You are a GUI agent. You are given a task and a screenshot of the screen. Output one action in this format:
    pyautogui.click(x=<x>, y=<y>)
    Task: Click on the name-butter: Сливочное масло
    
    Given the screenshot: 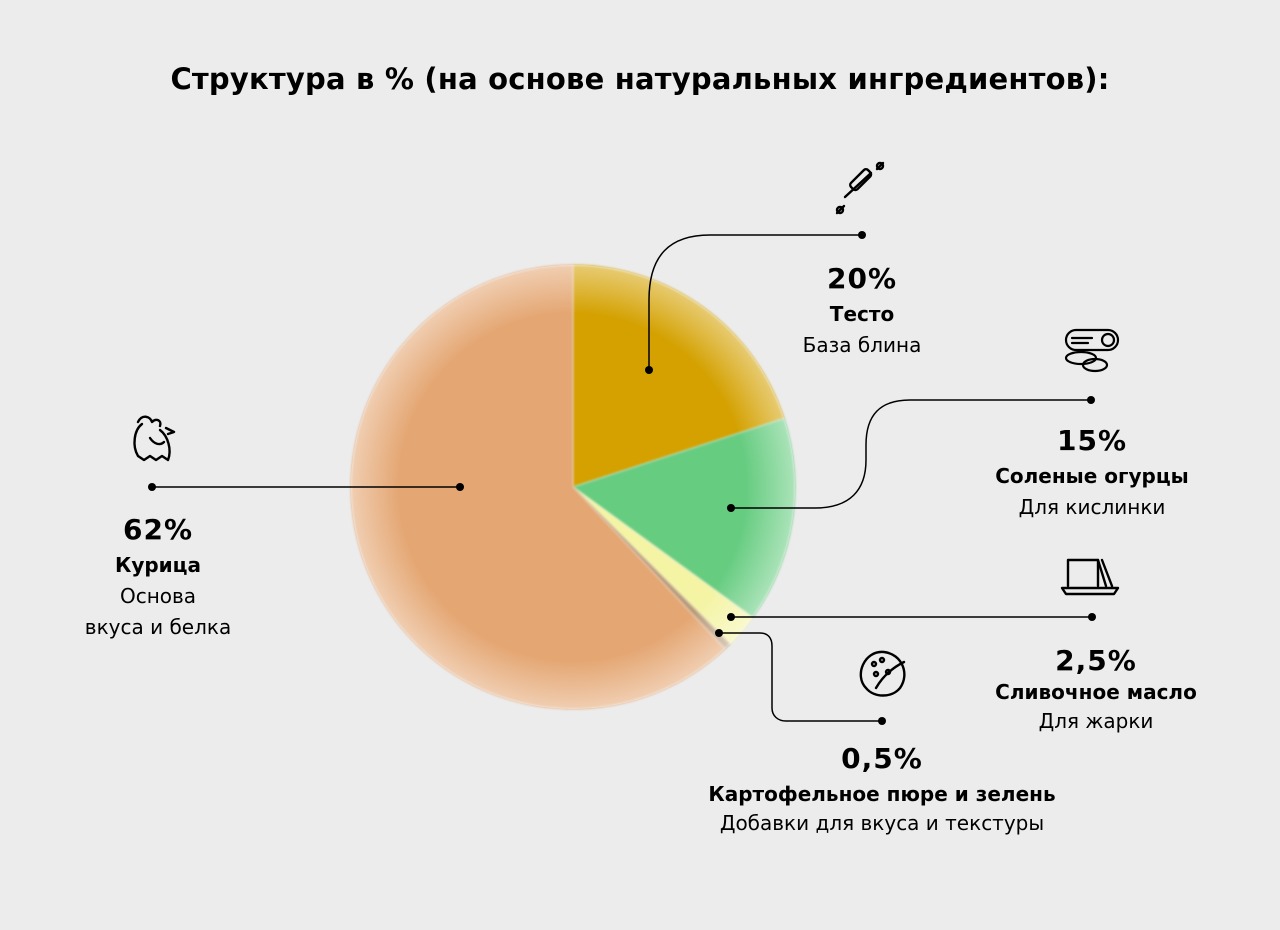 What is the action you would take?
    pyautogui.click(x=1096, y=692)
    